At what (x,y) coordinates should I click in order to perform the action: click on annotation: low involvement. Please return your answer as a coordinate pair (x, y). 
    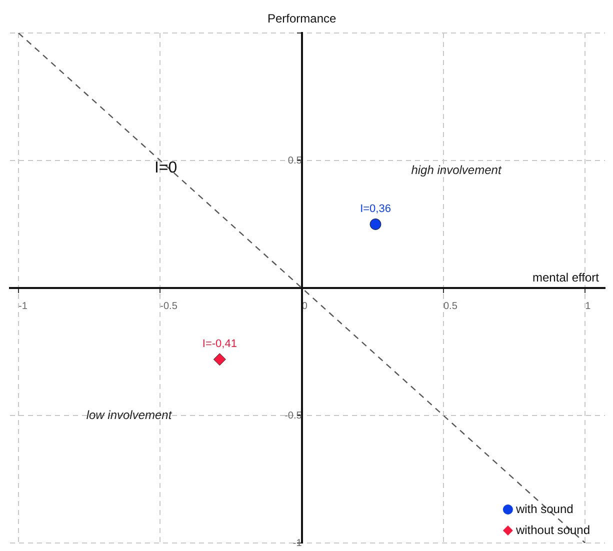
    Looking at the image, I should click on (129, 415).